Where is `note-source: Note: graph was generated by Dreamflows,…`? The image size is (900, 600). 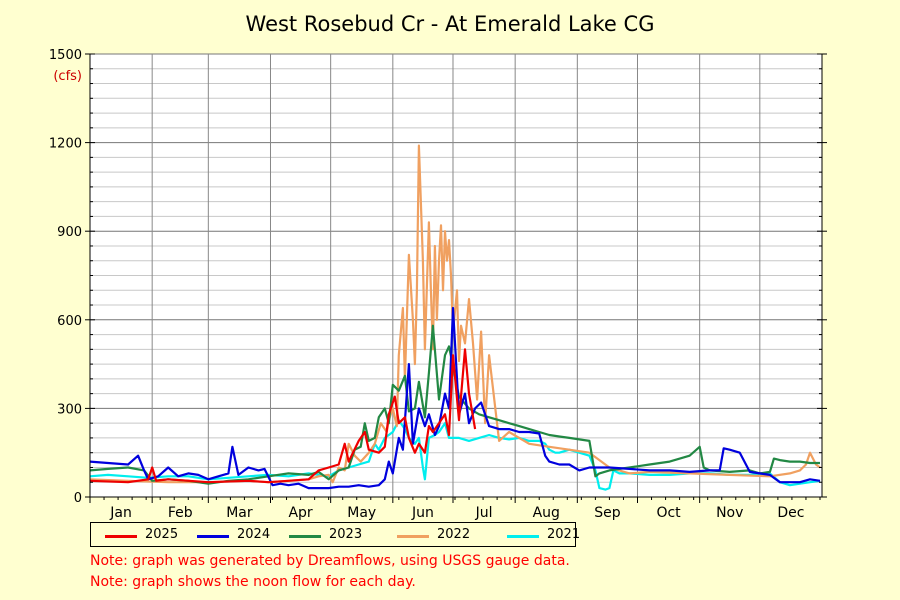 note-source: Note: graph was generated by Dreamflows,… is located at coordinates (330, 561).